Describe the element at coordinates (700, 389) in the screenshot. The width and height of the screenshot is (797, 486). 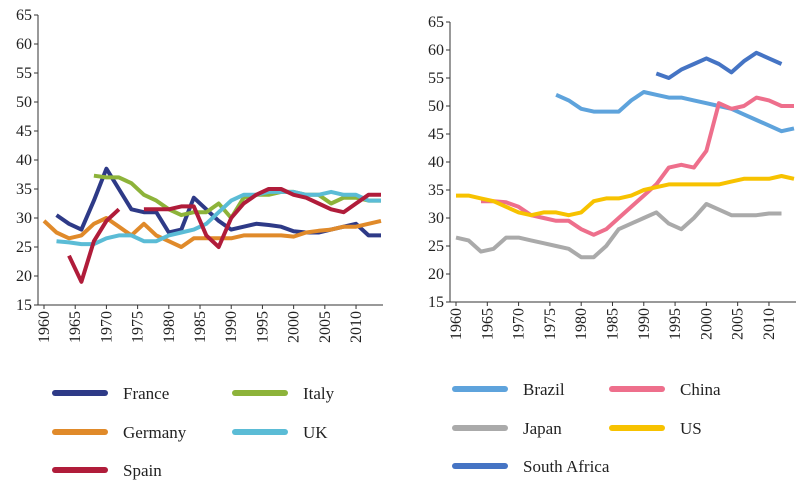
I see `legend-label: China` at that location.